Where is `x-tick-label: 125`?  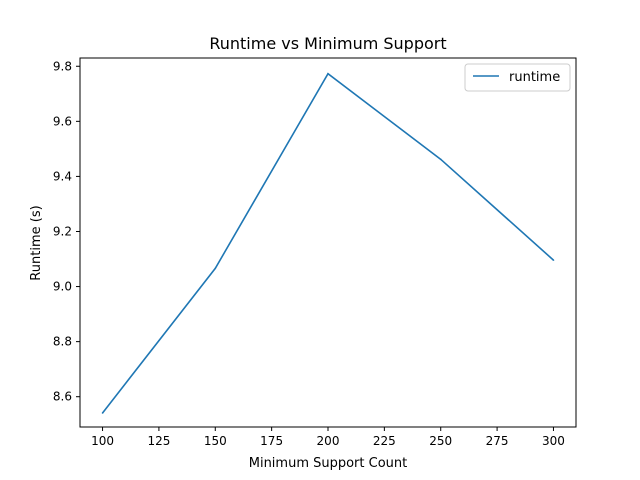 x-tick-label: 125 is located at coordinates (158, 441).